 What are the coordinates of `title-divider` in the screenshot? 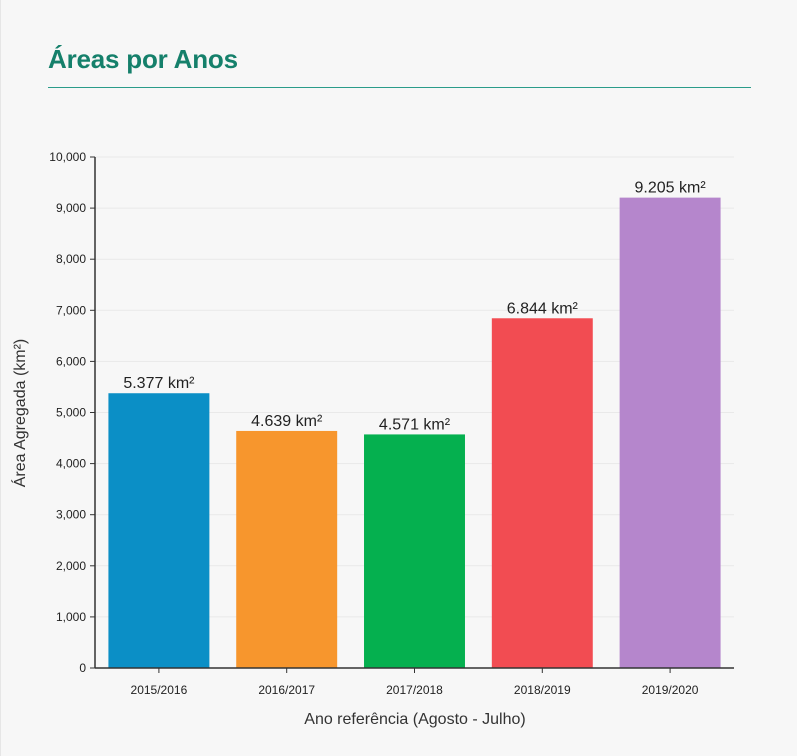 It's located at (399, 87).